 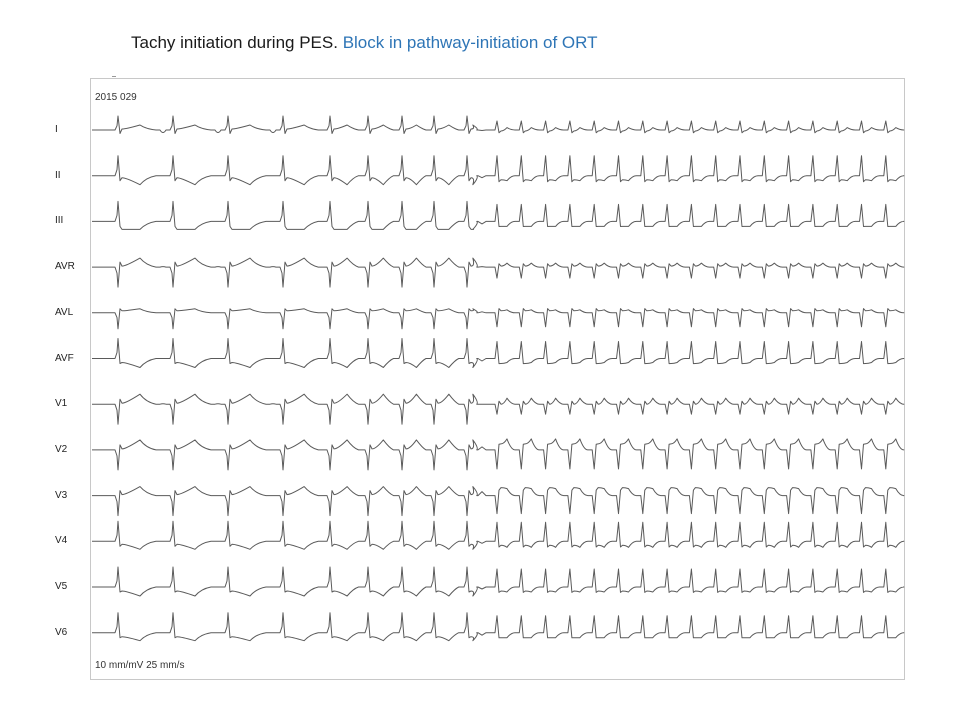 What do you see at coordinates (498, 319) in the screenshot?
I see `trace-avl` at bounding box center [498, 319].